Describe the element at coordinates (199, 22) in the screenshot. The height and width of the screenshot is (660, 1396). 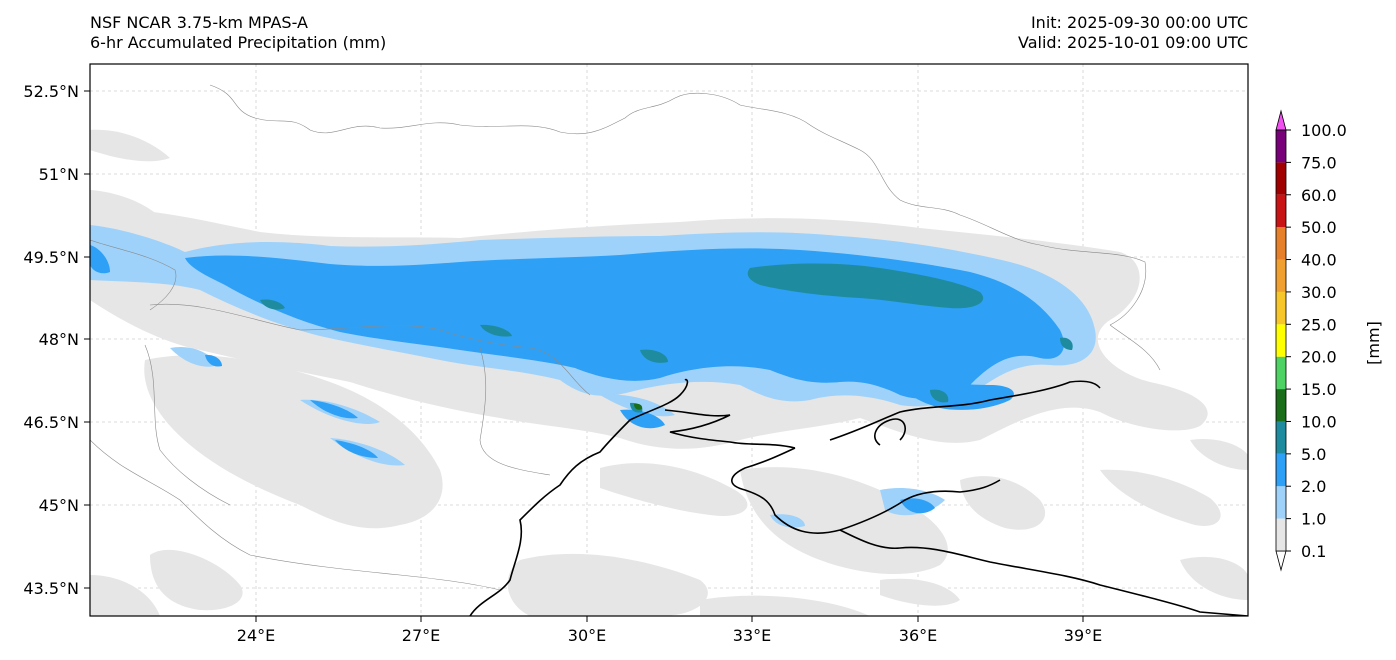
I see `model-title: NSF NCAR 3.75-km MPAS-A` at that location.